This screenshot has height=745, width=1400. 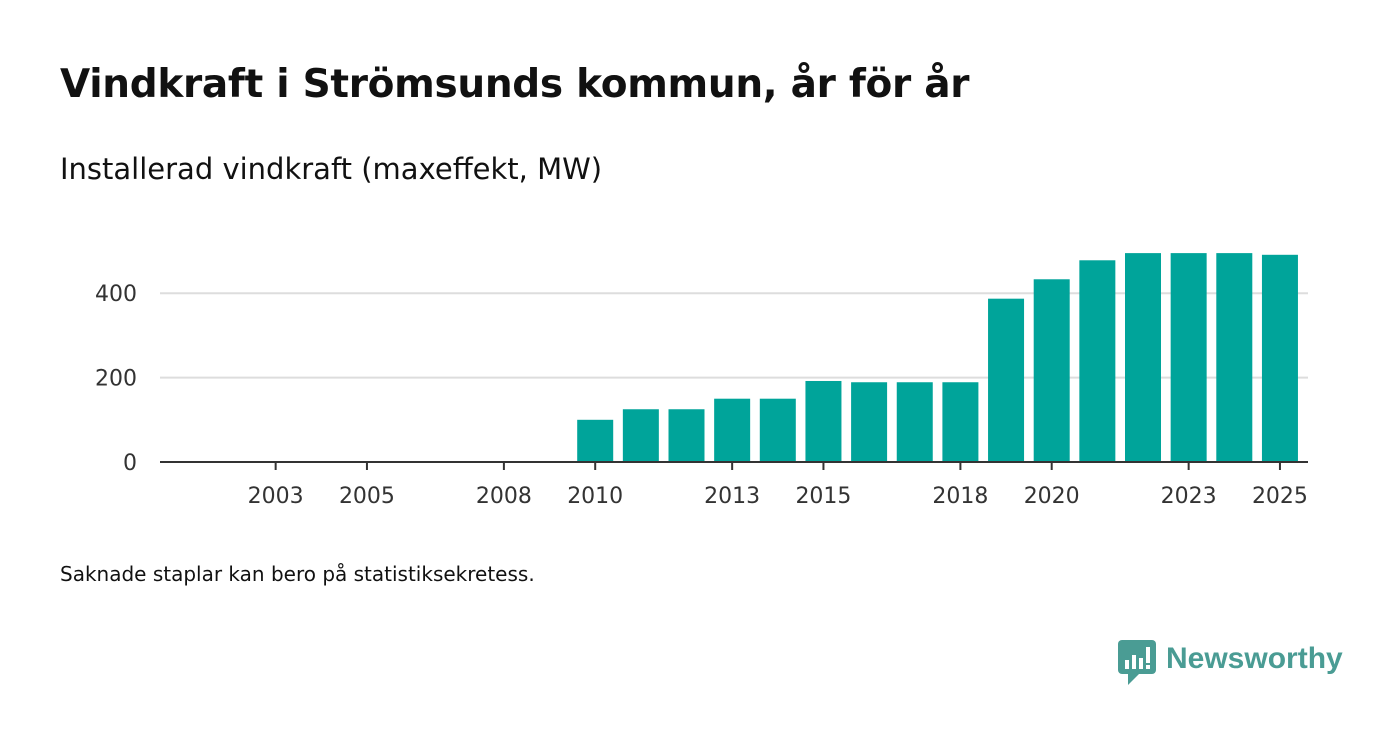 I want to click on x-tick-label-2015: 2015, so click(x=823, y=496).